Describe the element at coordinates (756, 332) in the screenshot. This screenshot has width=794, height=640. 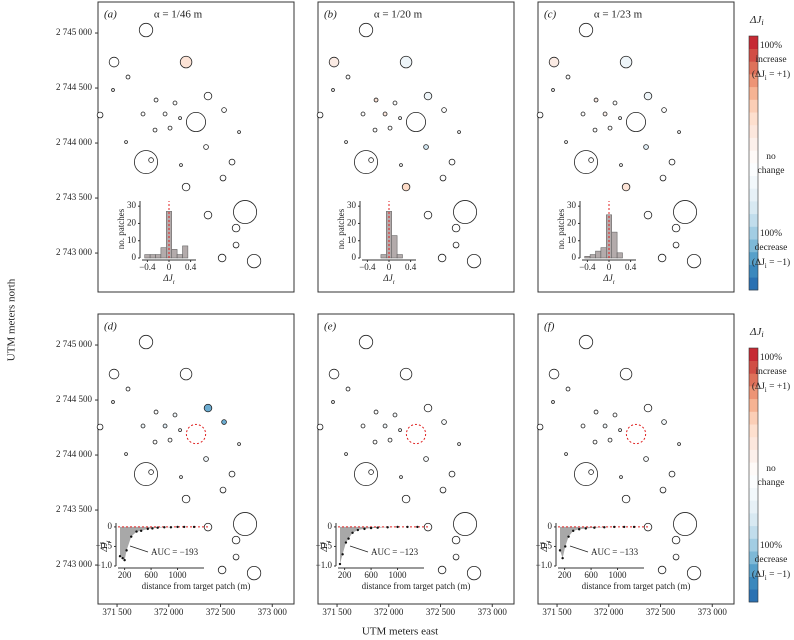
I see `colorbar-title: ΔJi` at that location.